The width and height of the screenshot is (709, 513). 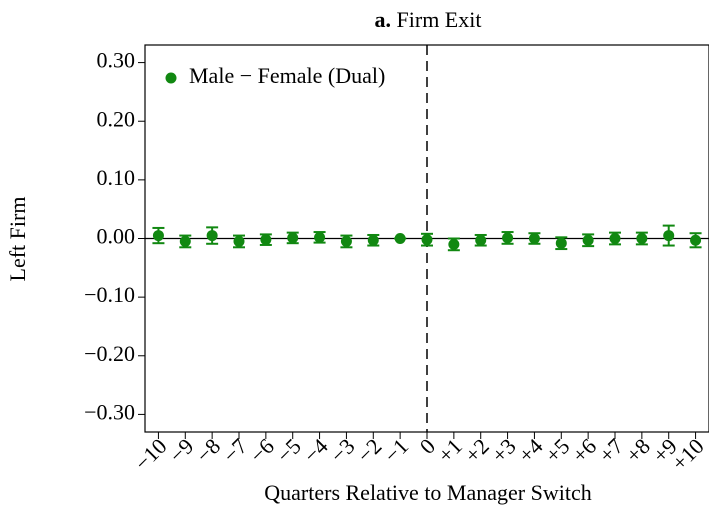 What do you see at coordinates (109, 411) in the screenshot?
I see `y-tick-label: −0.30` at bounding box center [109, 411].